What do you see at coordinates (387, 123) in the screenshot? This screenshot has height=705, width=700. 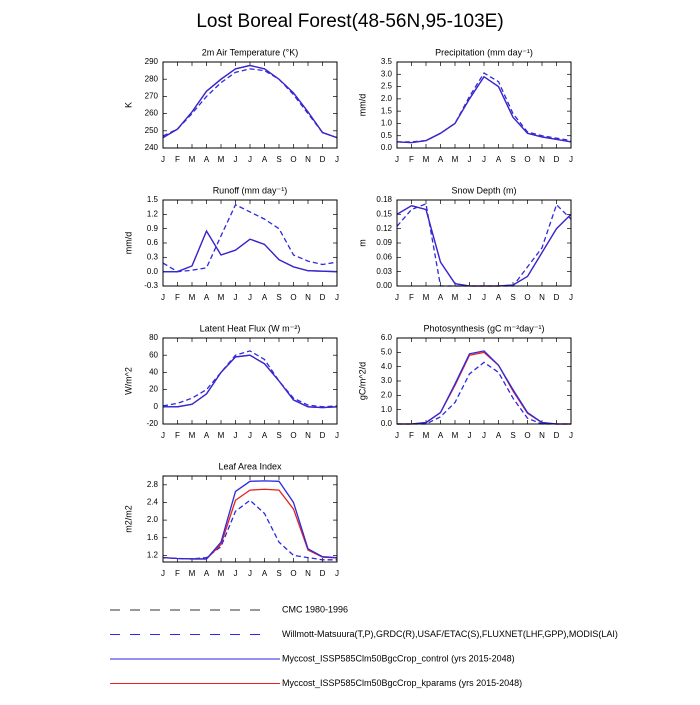 I see `y-tick-label: 1.0` at bounding box center [387, 123].